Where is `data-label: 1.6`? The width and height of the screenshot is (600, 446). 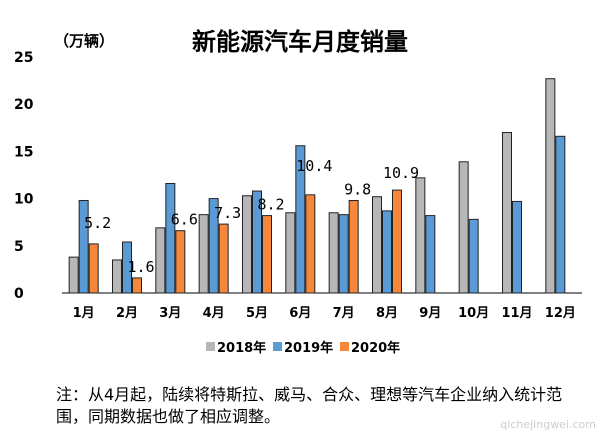
data-label: 1.6 is located at coordinates (140, 267).